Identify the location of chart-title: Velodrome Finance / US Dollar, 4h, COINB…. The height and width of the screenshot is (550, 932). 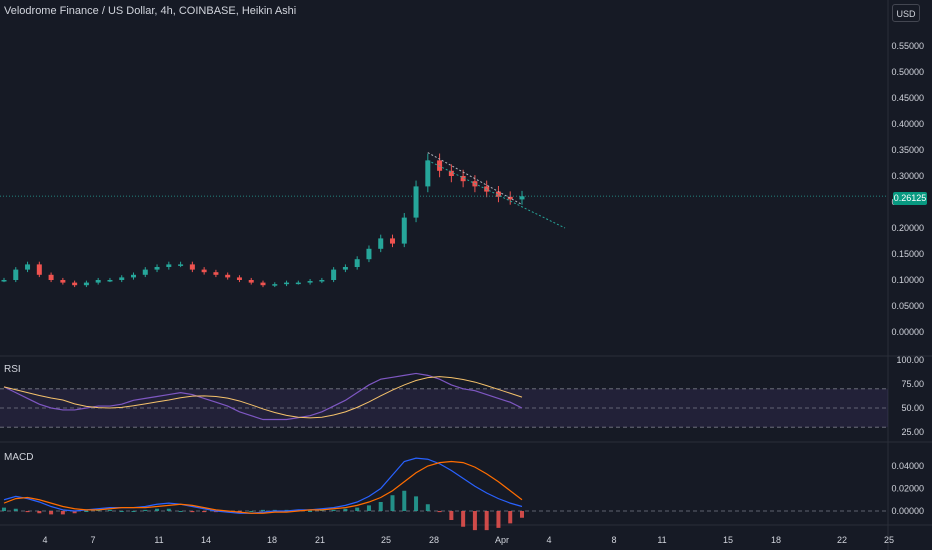
(150, 11).